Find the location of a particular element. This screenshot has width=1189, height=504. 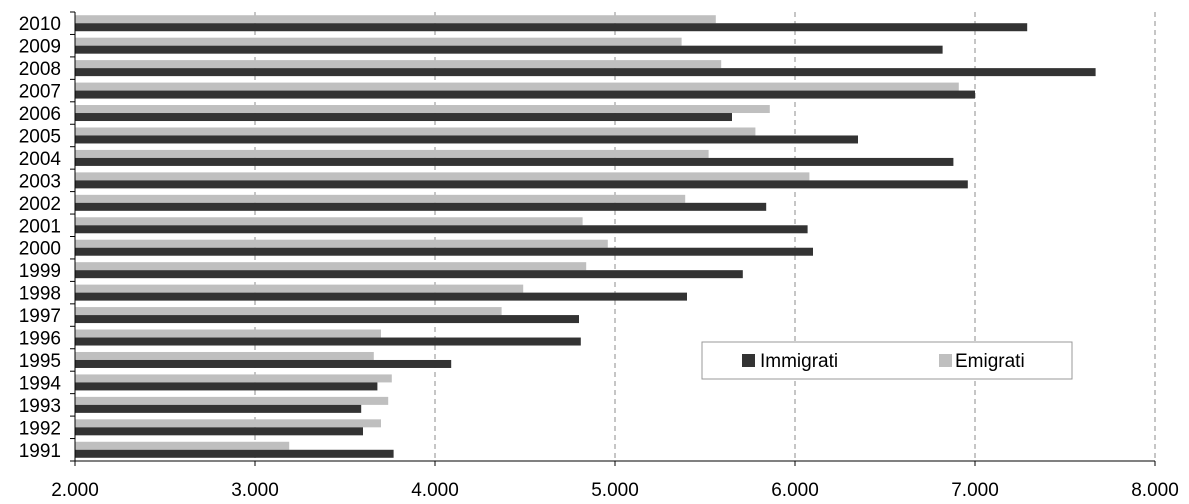

legend-box is located at coordinates (887, 360).